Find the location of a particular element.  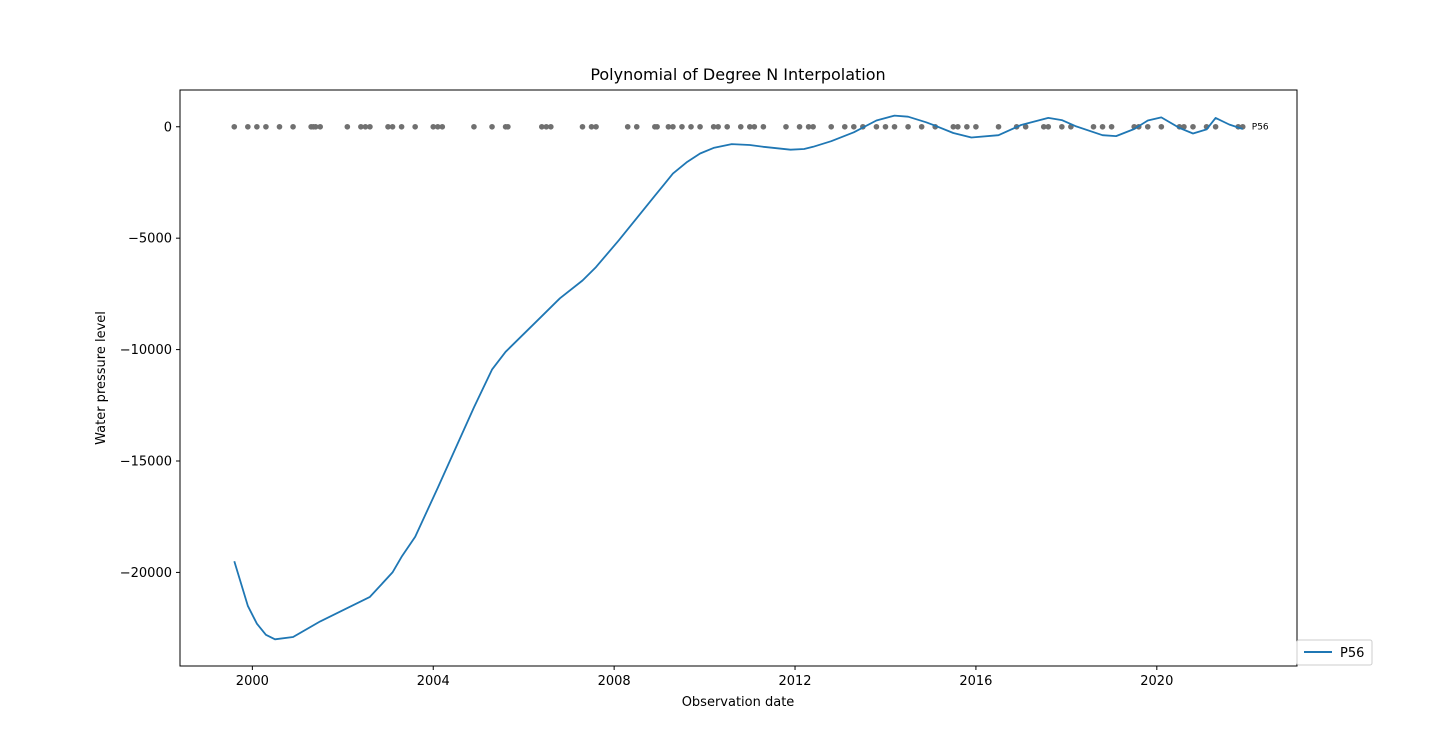

x-tick-label: 2016 is located at coordinates (975, 681).